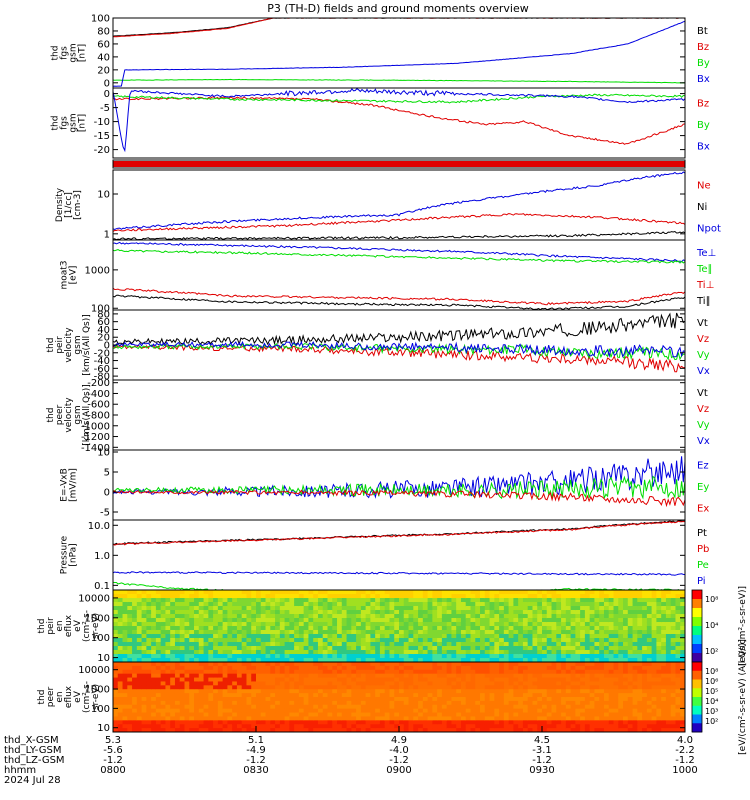 This screenshot has width=750, height=800. What do you see at coordinates (256, 740) in the screenshot?
I see `x-tick-label: 5.1` at bounding box center [256, 740].